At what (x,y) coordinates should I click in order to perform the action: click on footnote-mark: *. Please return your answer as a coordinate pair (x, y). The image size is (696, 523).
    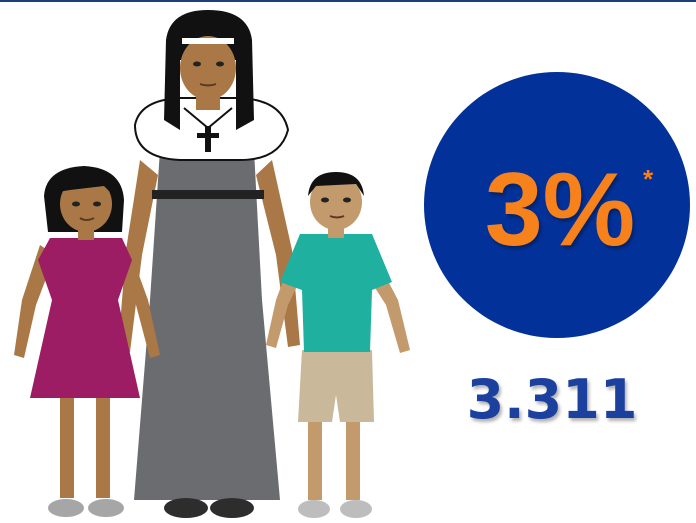
    Looking at the image, I should click on (648, 179).